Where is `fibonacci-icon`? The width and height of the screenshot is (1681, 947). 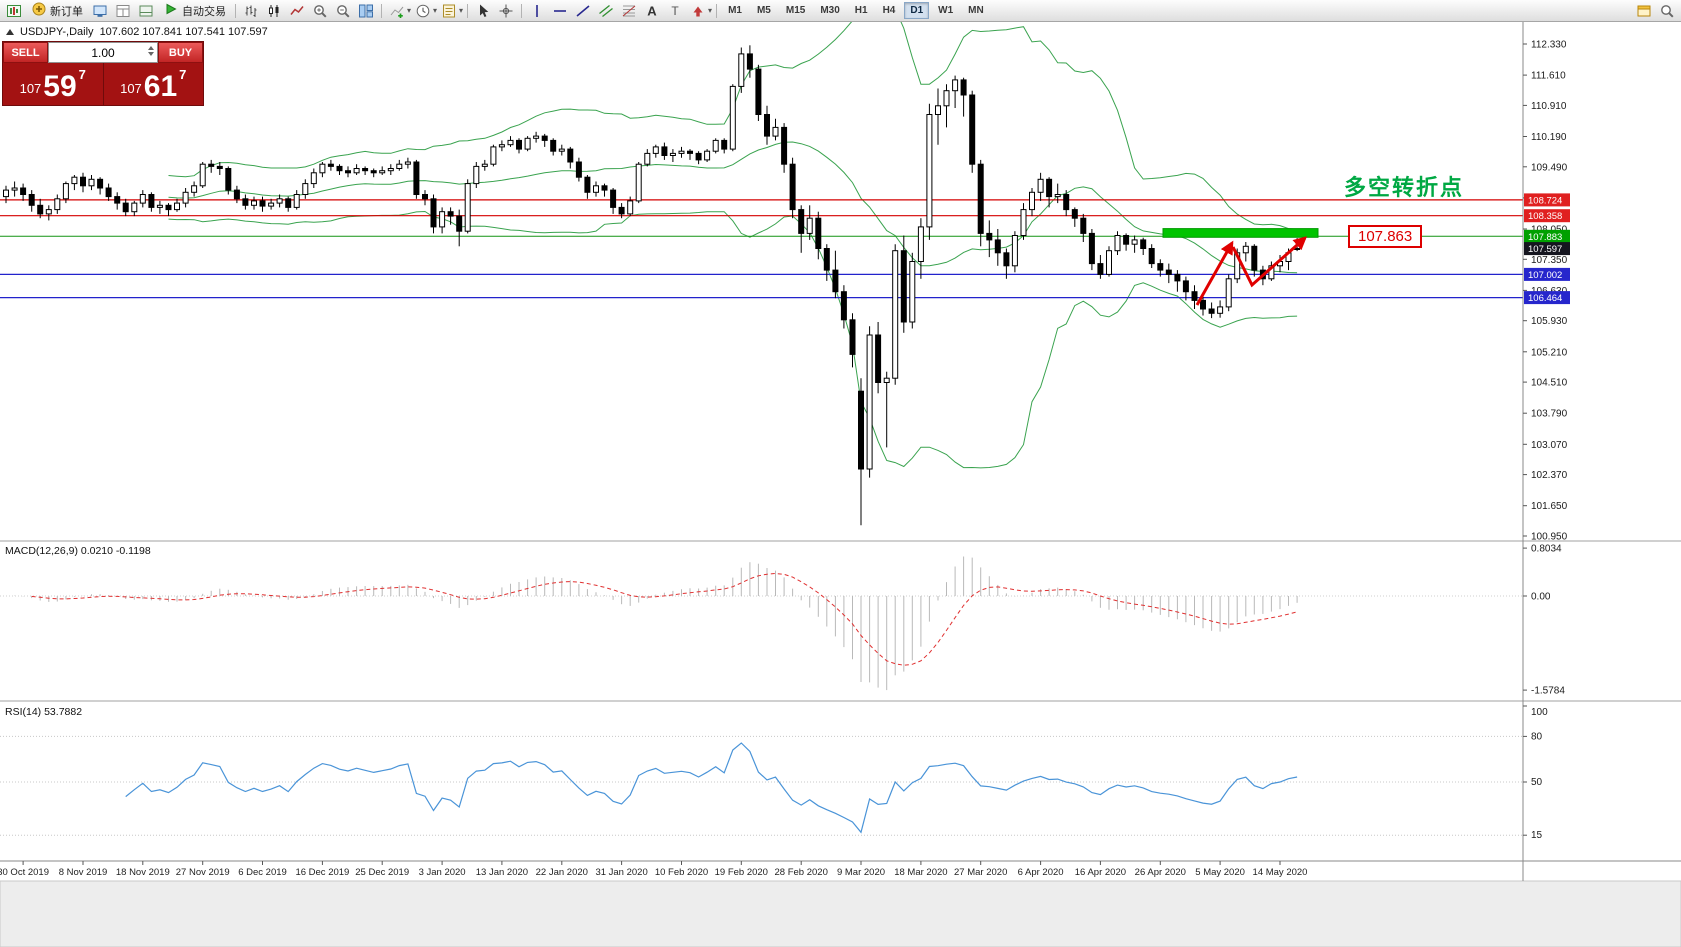
fibonacci-icon is located at coordinates (629, 11).